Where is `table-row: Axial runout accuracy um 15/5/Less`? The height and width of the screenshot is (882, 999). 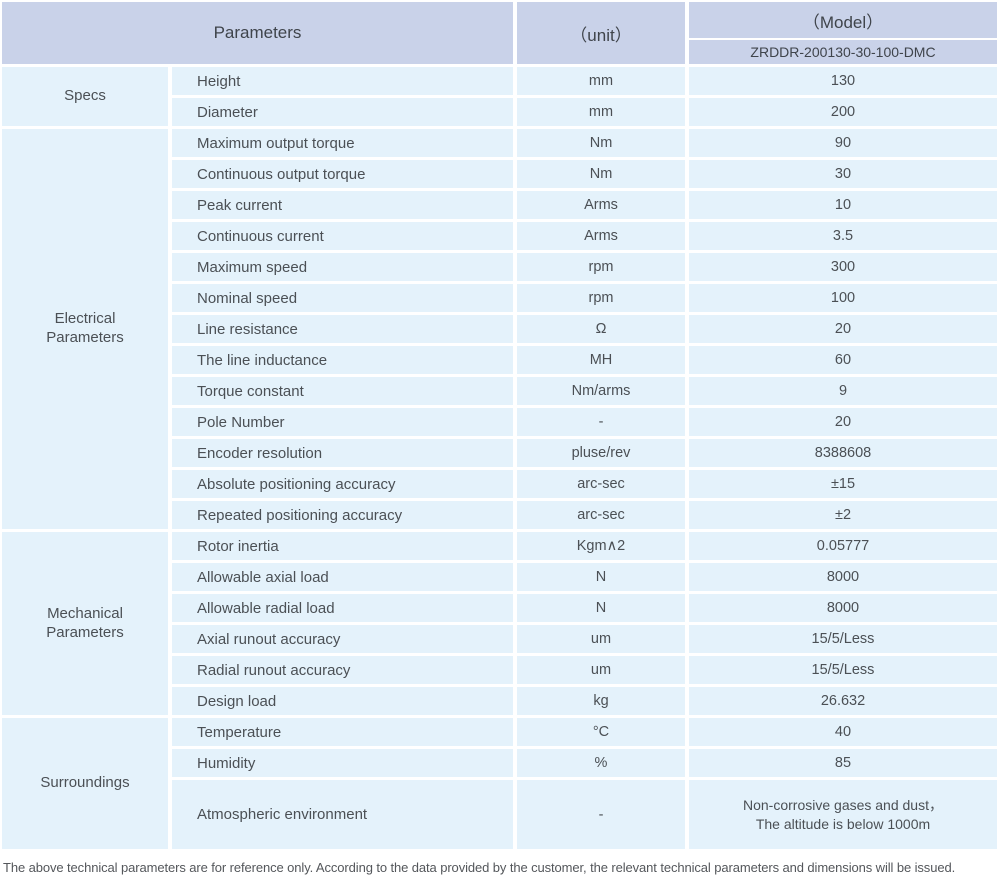 table-row: Axial runout accuracy um 15/5/Less is located at coordinates (499, 637).